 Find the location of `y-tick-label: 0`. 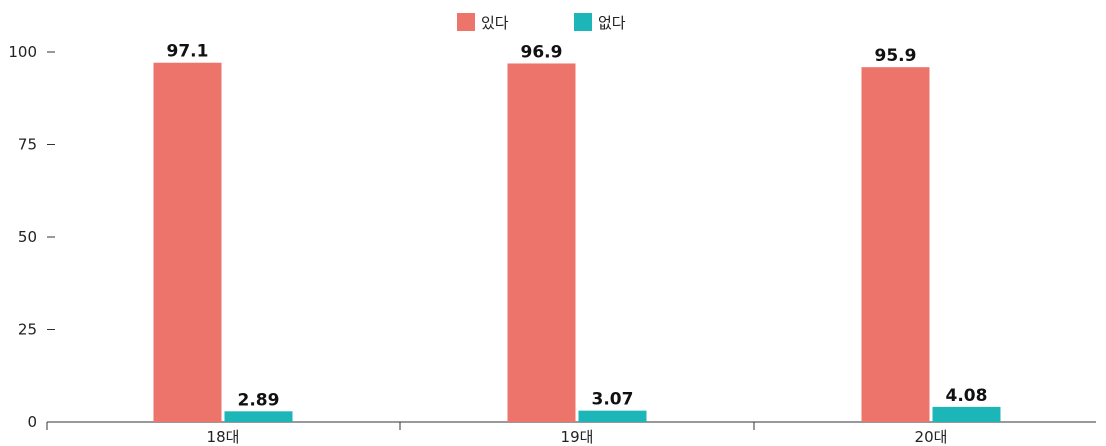

y-tick-label: 0 is located at coordinates (32, 422).